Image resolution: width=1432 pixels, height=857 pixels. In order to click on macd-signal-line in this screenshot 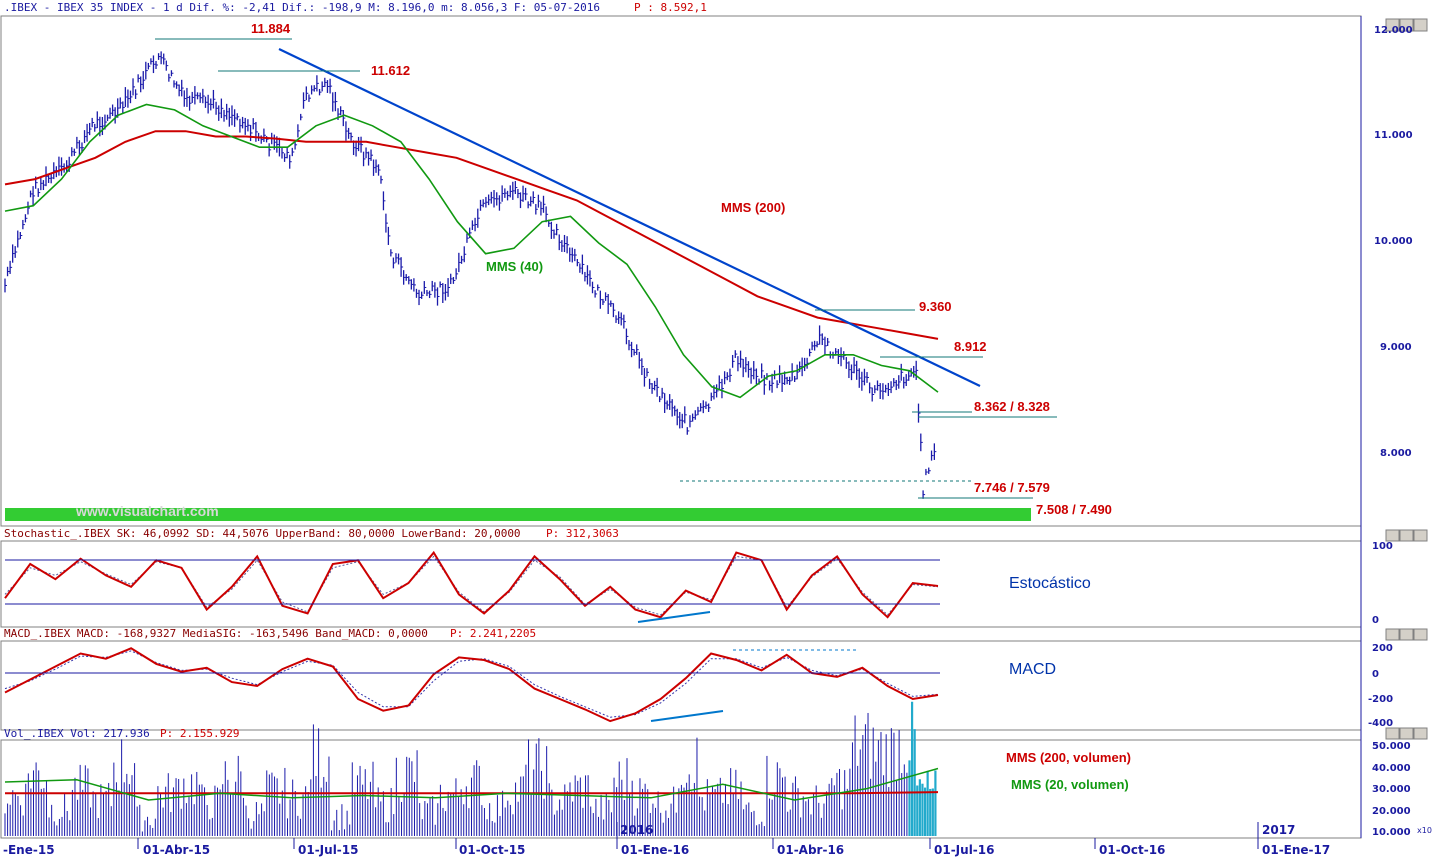, I will do `click(471, 684)`.